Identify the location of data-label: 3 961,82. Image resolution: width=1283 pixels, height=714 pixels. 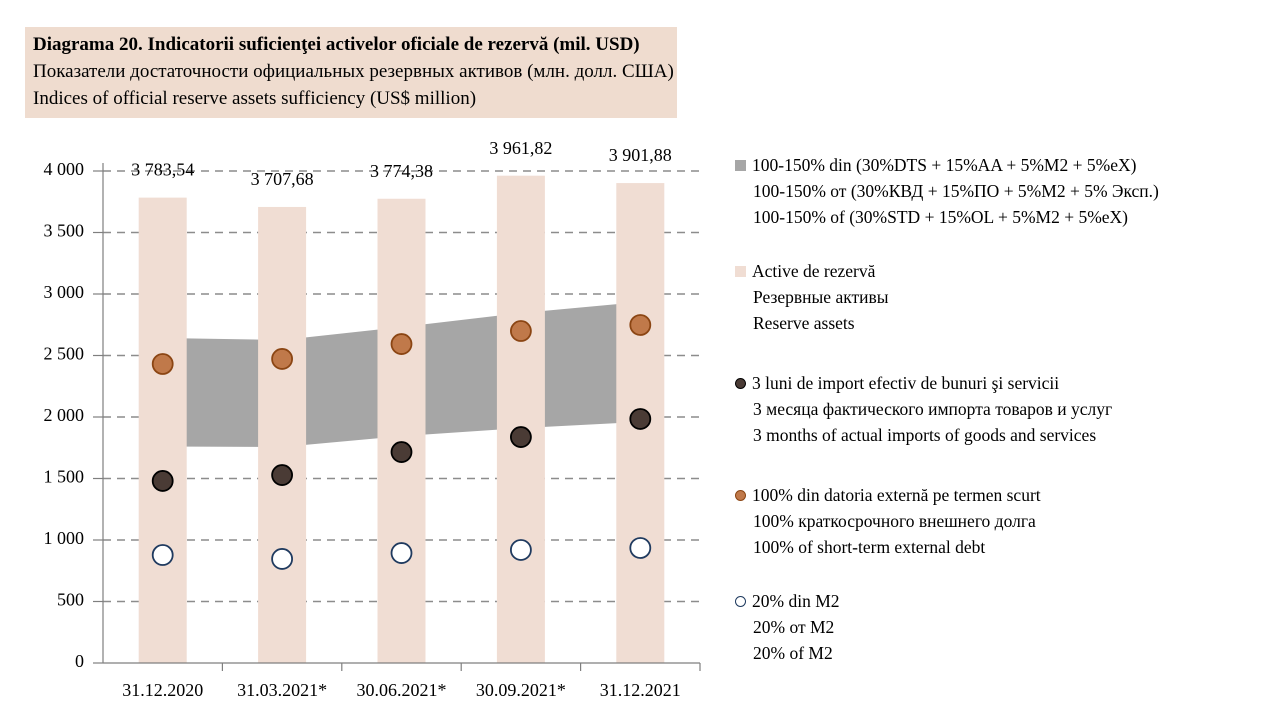
(520, 148).